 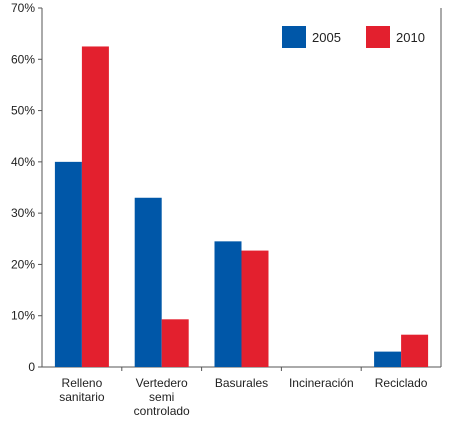 I want to click on x-category-label-line: Vertedero, so click(x=162, y=383).